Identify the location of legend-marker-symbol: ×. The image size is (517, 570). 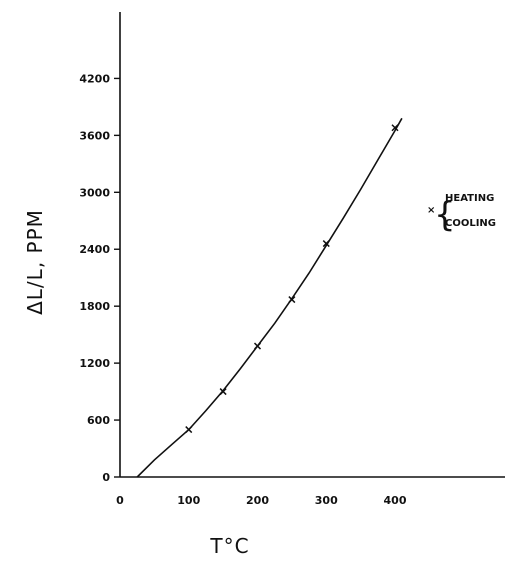
(431, 210).